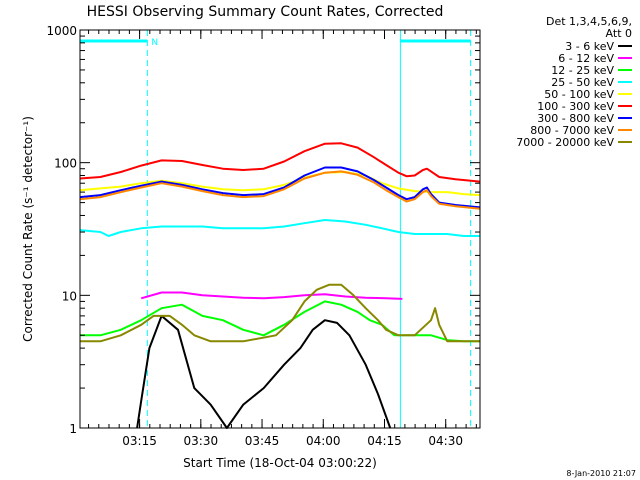  I want to click on legend-header-line-2: Att 0, so click(619, 33).